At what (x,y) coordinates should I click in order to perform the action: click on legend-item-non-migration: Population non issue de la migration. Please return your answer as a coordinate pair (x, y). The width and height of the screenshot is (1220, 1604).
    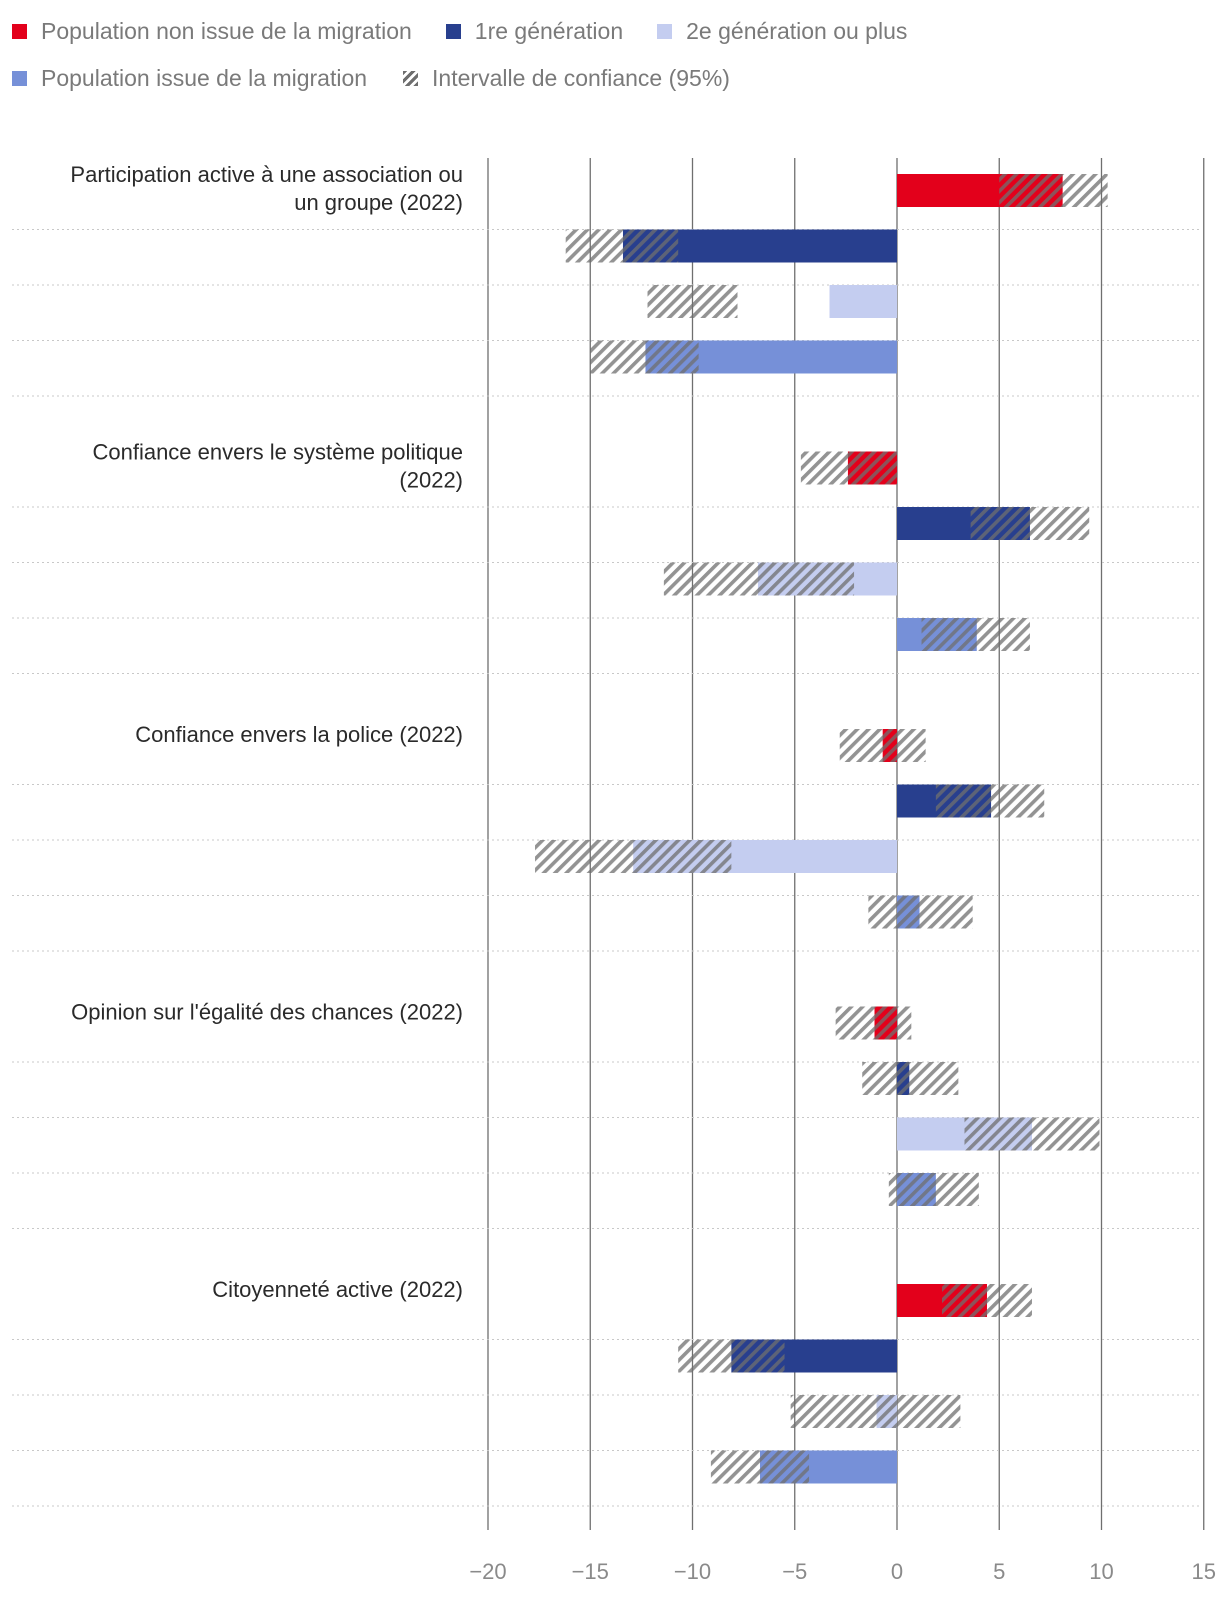
    Looking at the image, I should click on (212, 31).